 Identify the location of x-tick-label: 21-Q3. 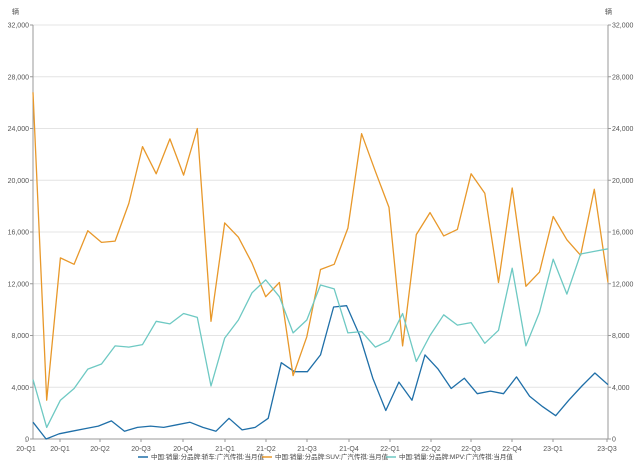
(307, 449).